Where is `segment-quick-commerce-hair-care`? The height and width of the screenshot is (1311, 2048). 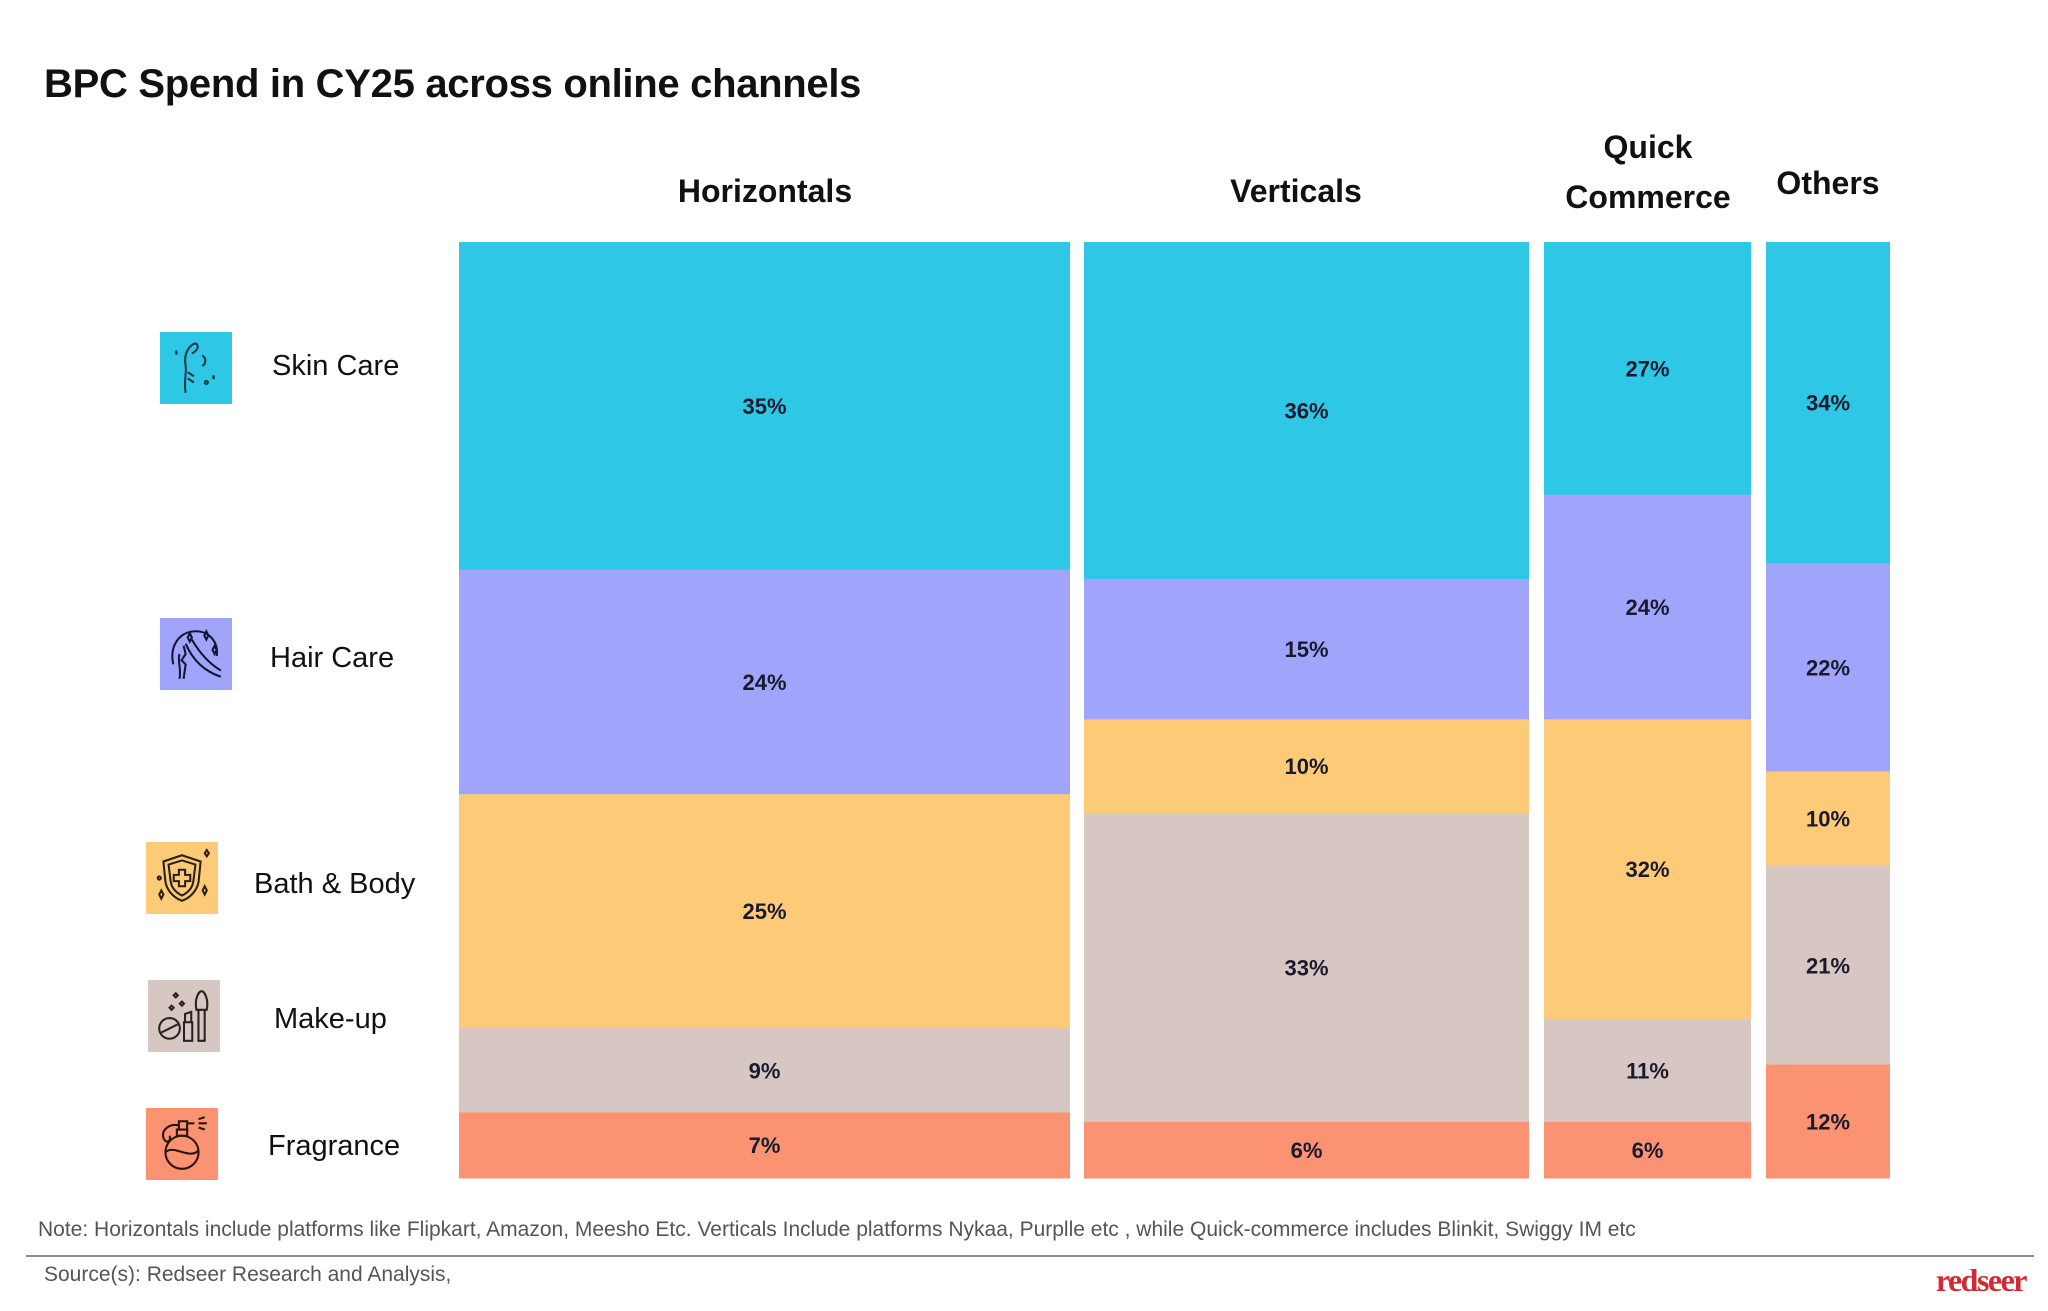
segment-quick-commerce-hair-care is located at coordinates (1647, 607).